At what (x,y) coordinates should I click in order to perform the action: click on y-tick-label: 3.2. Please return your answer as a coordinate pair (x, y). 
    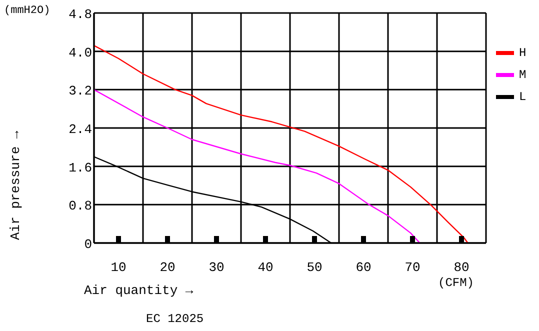
    Looking at the image, I should click on (80, 91).